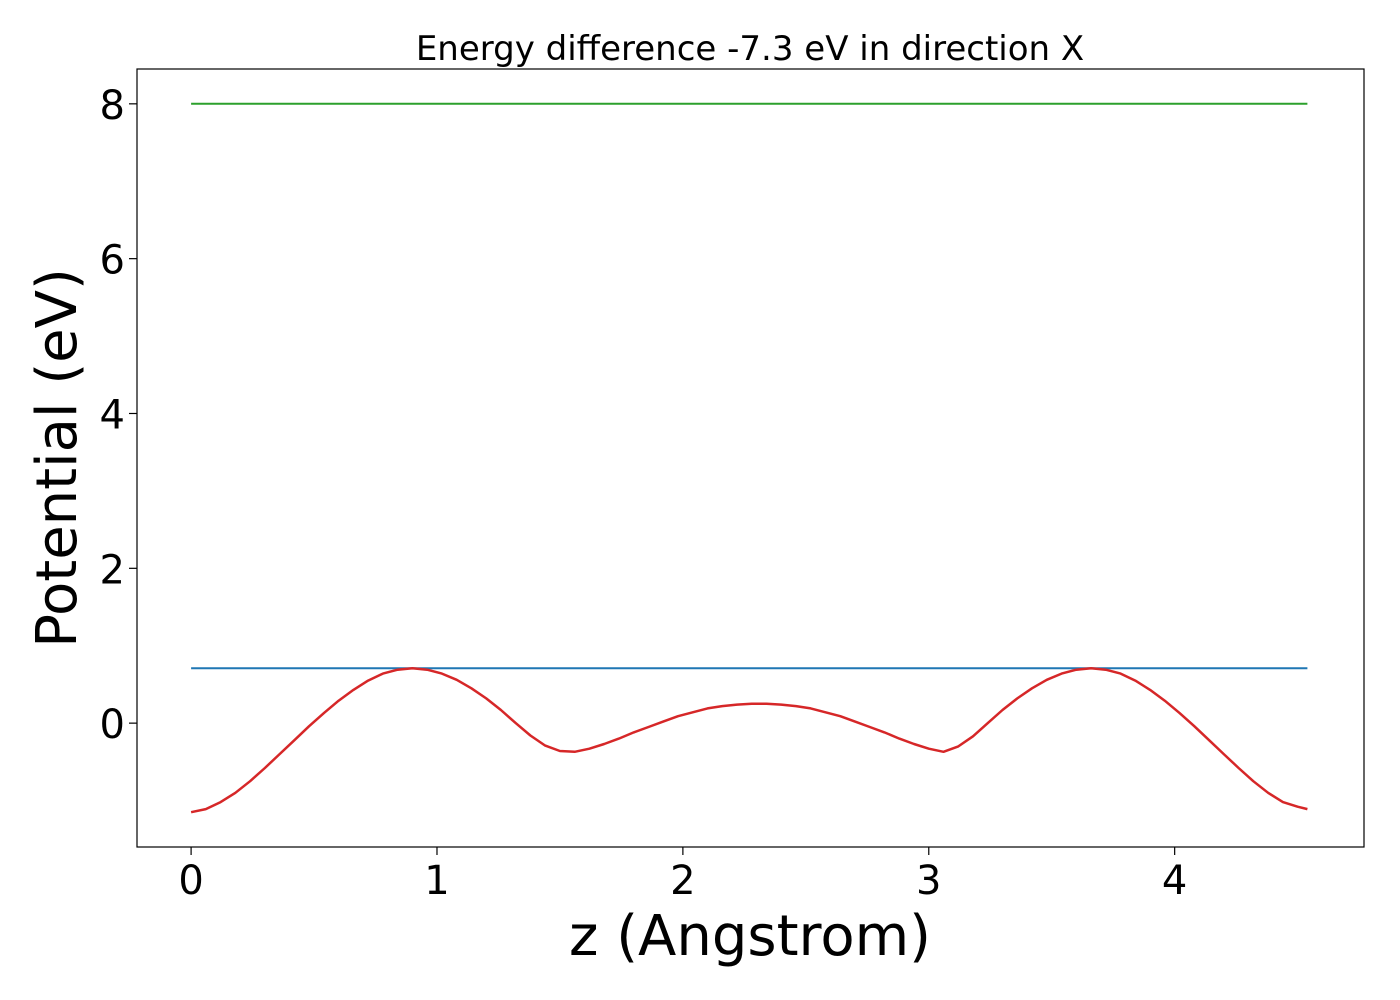 This screenshot has width=1400, height=1000. What do you see at coordinates (112, 106) in the screenshot?
I see `y-tick-label: 8` at bounding box center [112, 106].